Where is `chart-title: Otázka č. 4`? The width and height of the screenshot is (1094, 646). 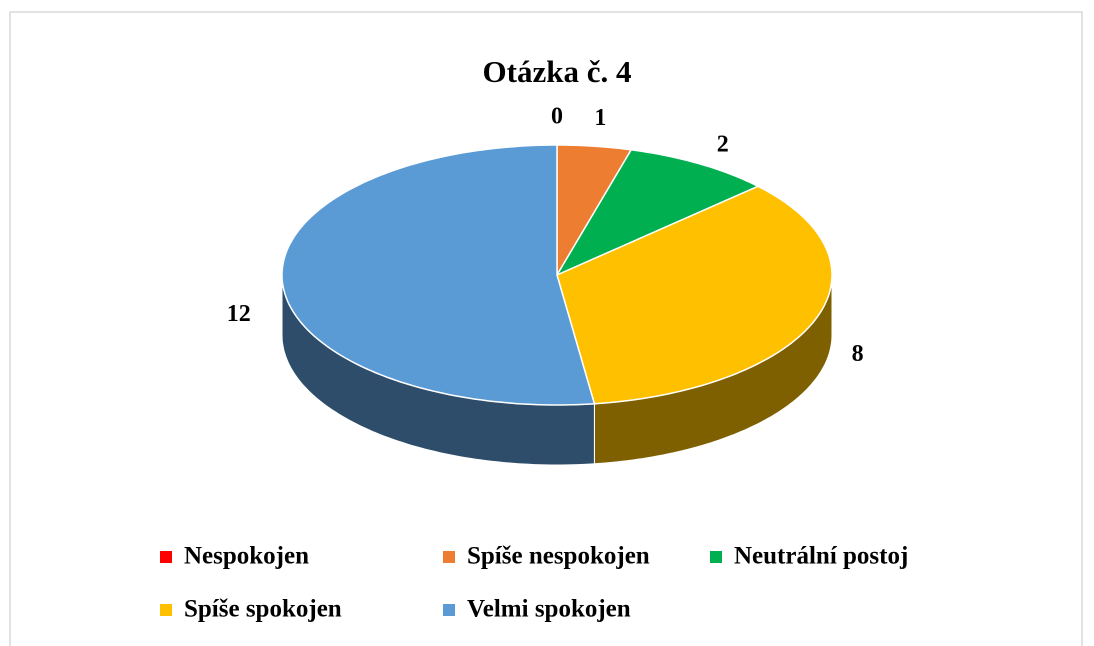
chart-title: Otázka č. 4 is located at coordinates (557, 71).